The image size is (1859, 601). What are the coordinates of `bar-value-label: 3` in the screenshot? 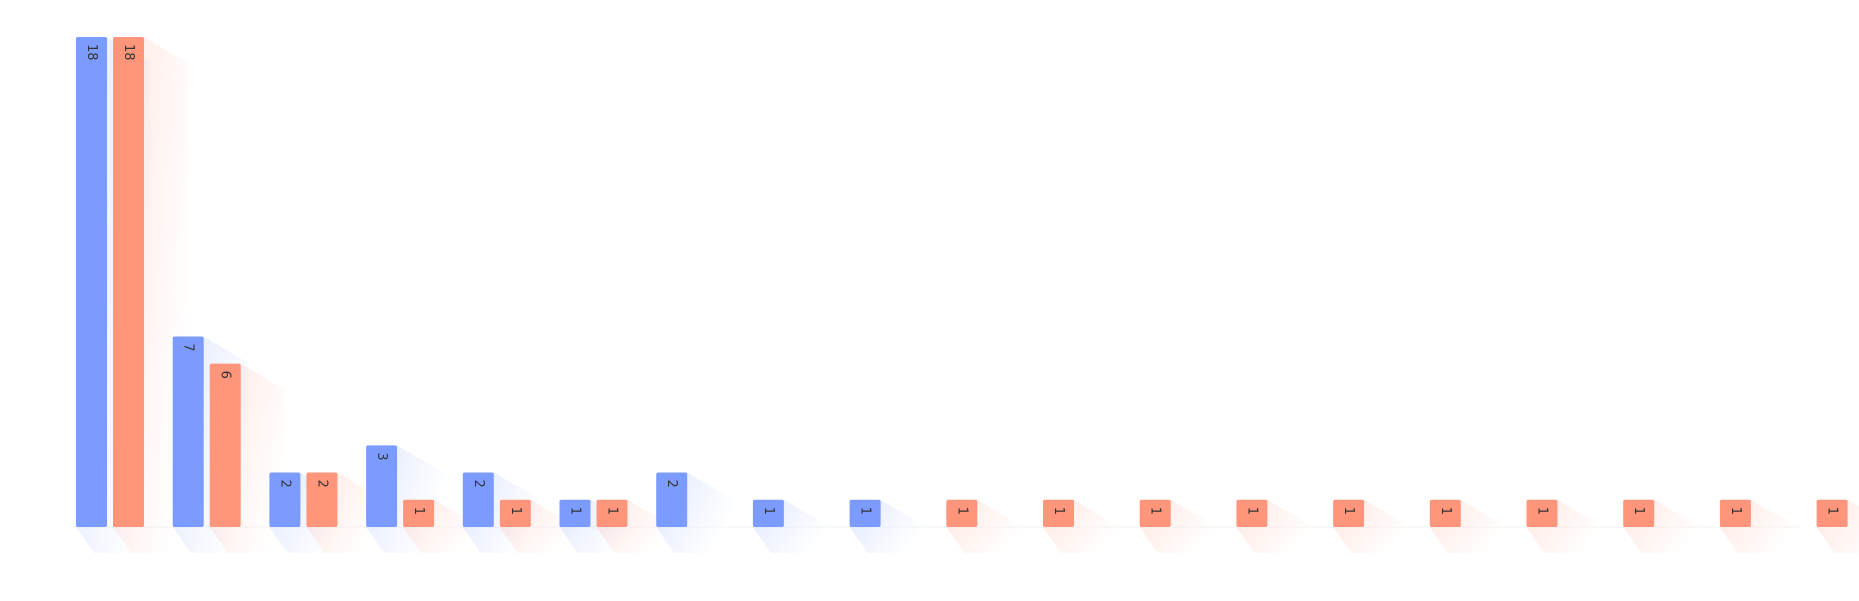 It's located at (381, 456).